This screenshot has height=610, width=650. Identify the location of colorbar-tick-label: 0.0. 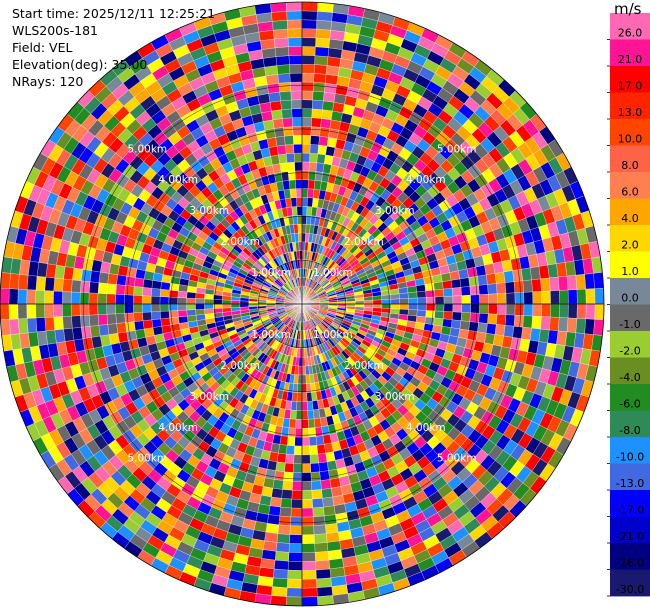
(630, 298).